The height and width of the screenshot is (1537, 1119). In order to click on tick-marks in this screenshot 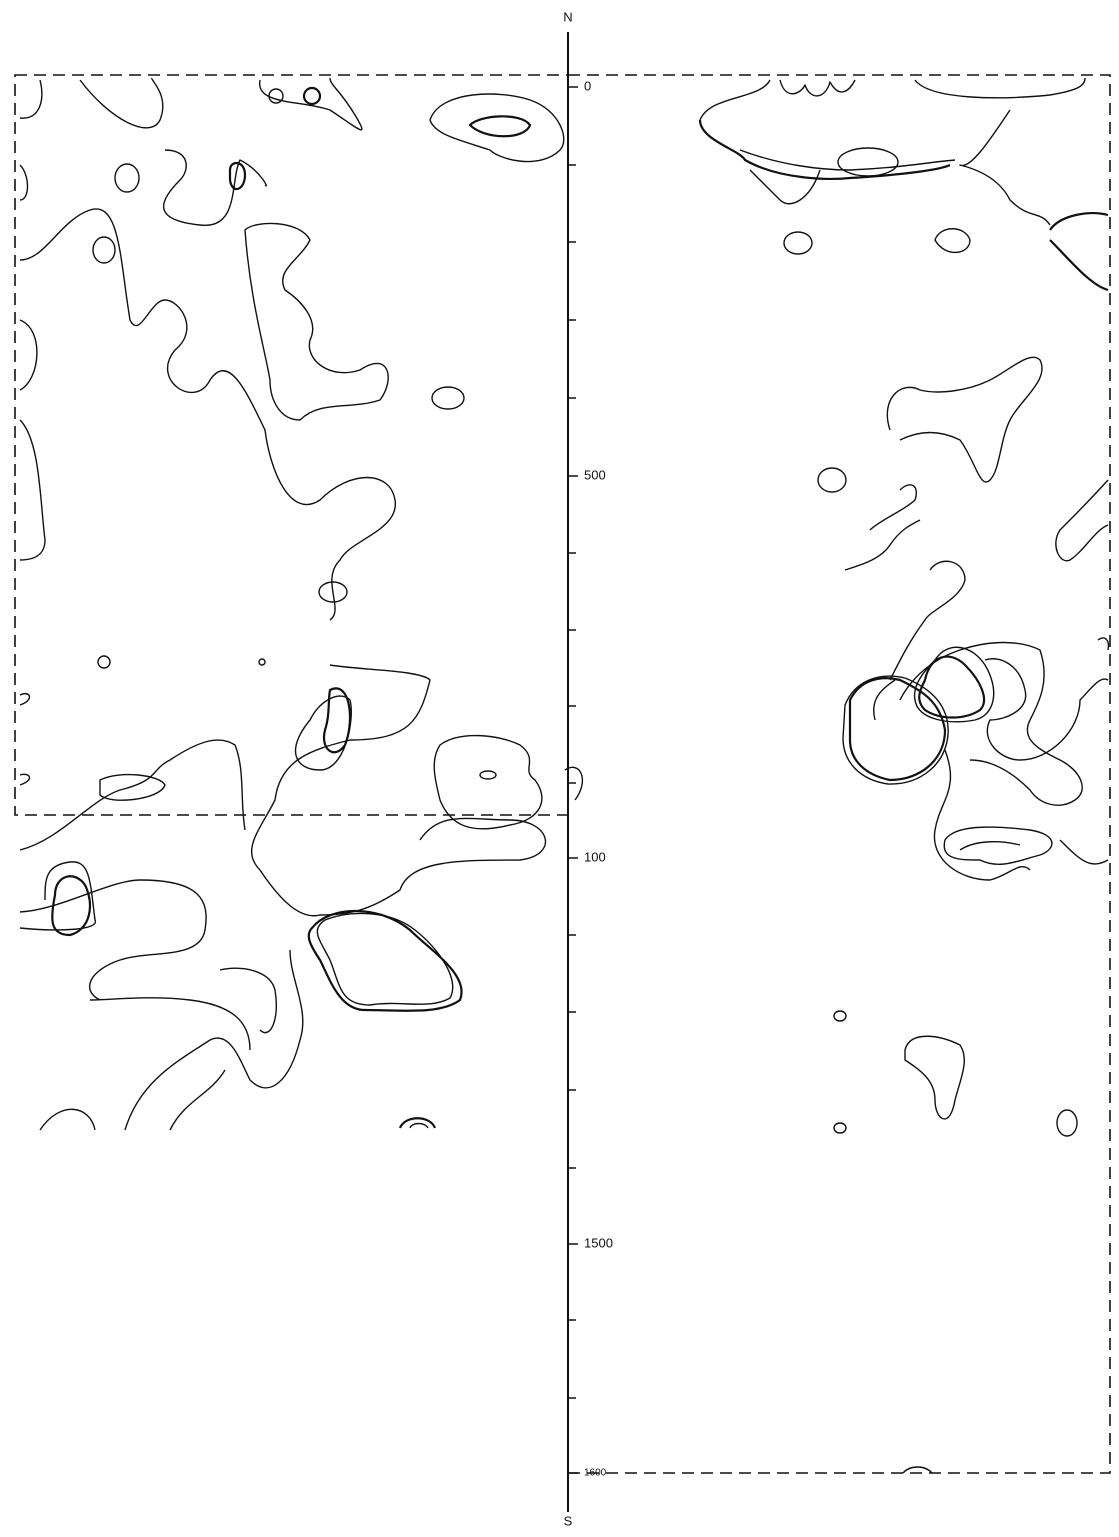, I will do `click(573, 780)`.